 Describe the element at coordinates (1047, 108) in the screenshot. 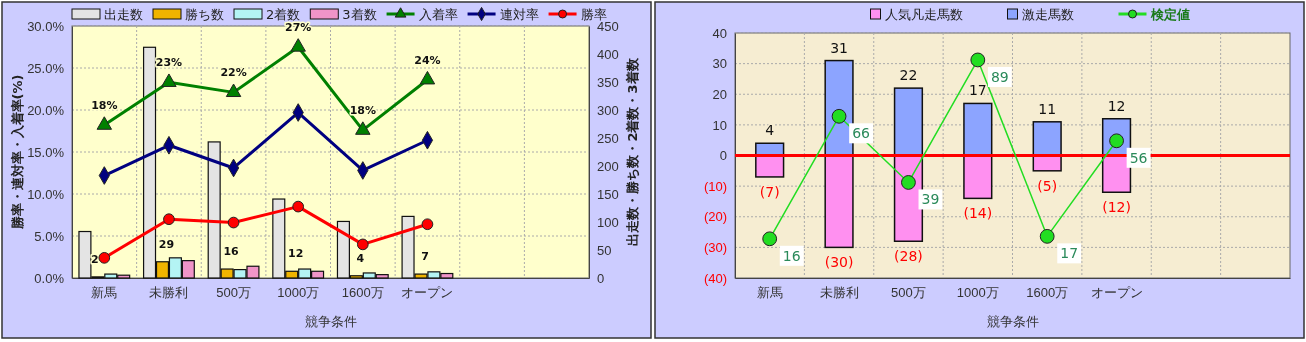

I see `data-label: 11` at that location.